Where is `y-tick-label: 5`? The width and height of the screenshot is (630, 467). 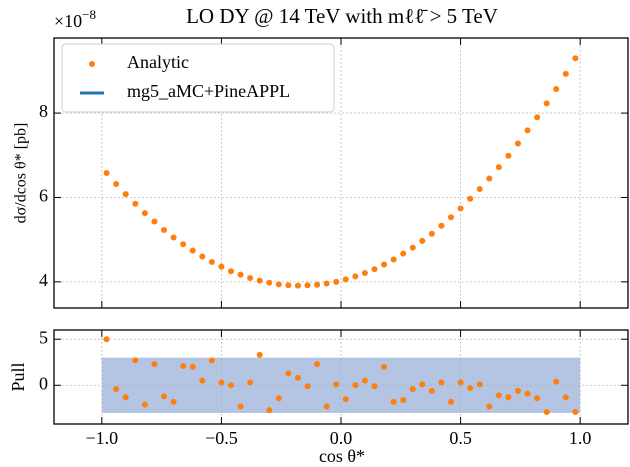 y-tick-label: 5 is located at coordinates (43, 337).